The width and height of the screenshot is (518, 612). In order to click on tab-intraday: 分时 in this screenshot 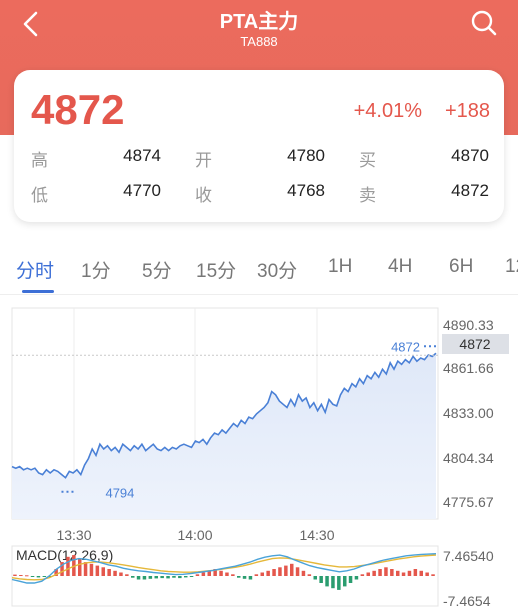, I will do `click(35, 271)`.